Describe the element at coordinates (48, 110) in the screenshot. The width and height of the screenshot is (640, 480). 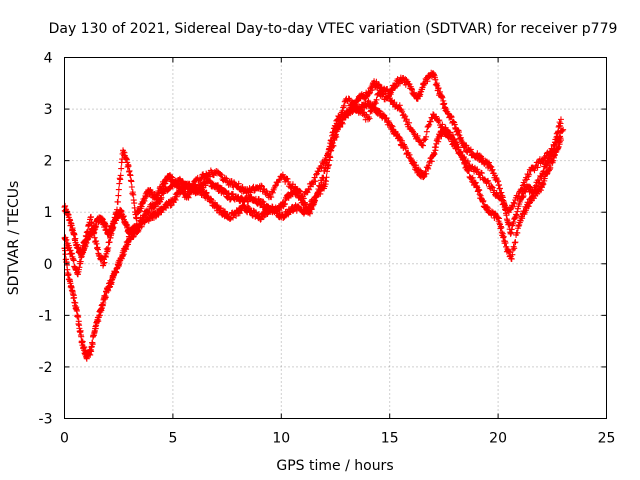
I see `y-tick-label: 3` at that location.